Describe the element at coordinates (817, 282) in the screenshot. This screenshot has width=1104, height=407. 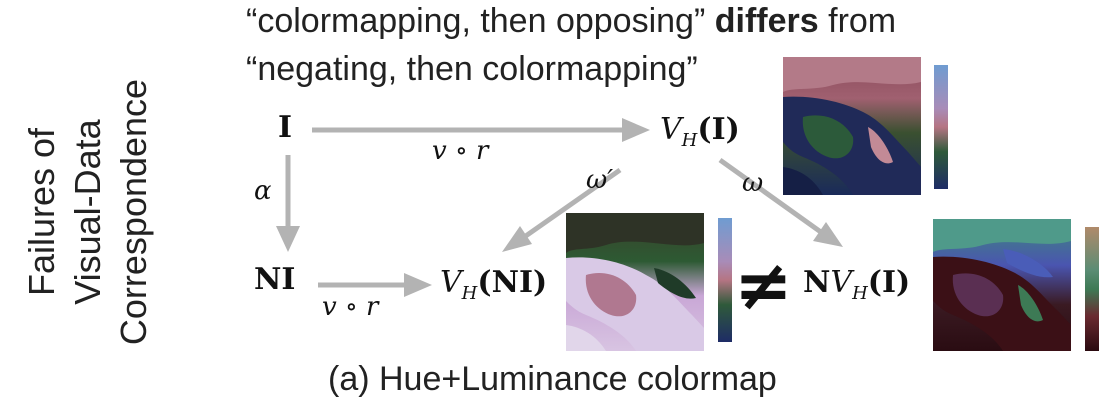
I see `node-n-vh-i-n: N` at that location.